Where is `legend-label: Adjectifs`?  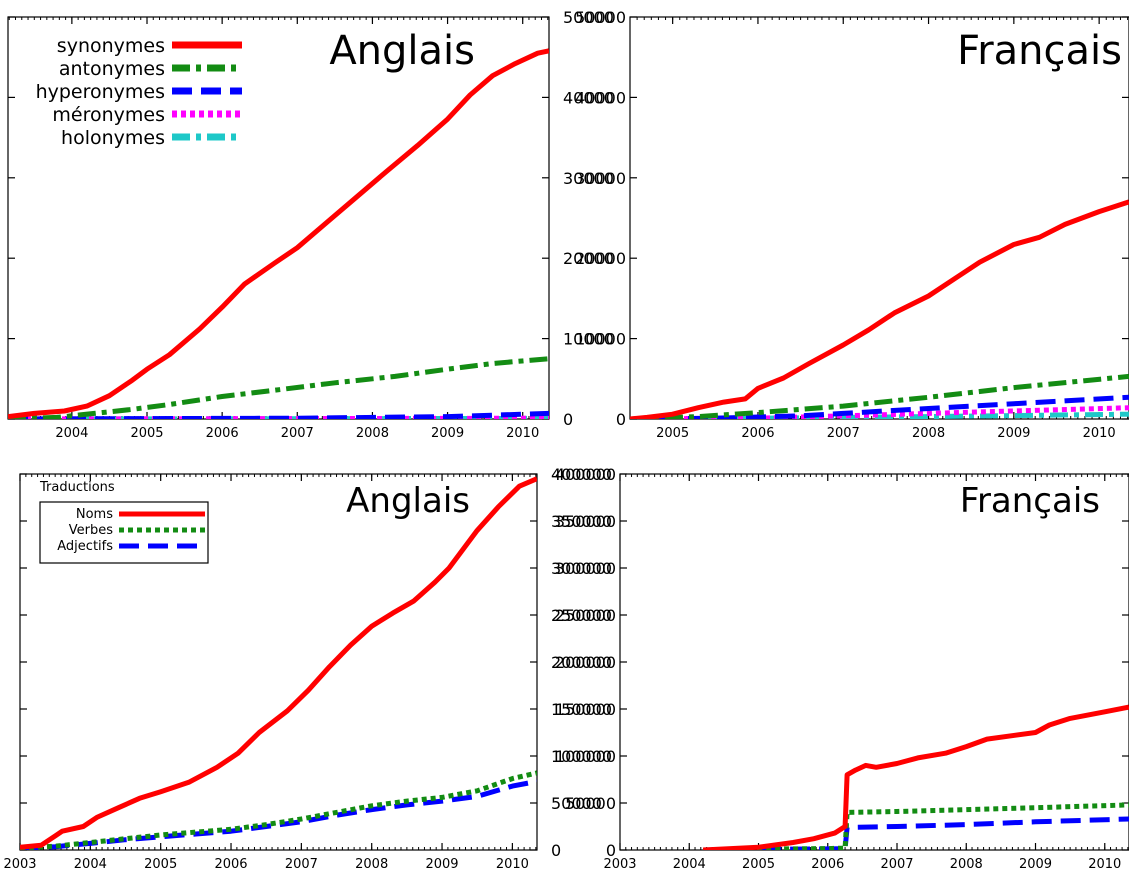 legend-label: Adjectifs is located at coordinates (85, 546).